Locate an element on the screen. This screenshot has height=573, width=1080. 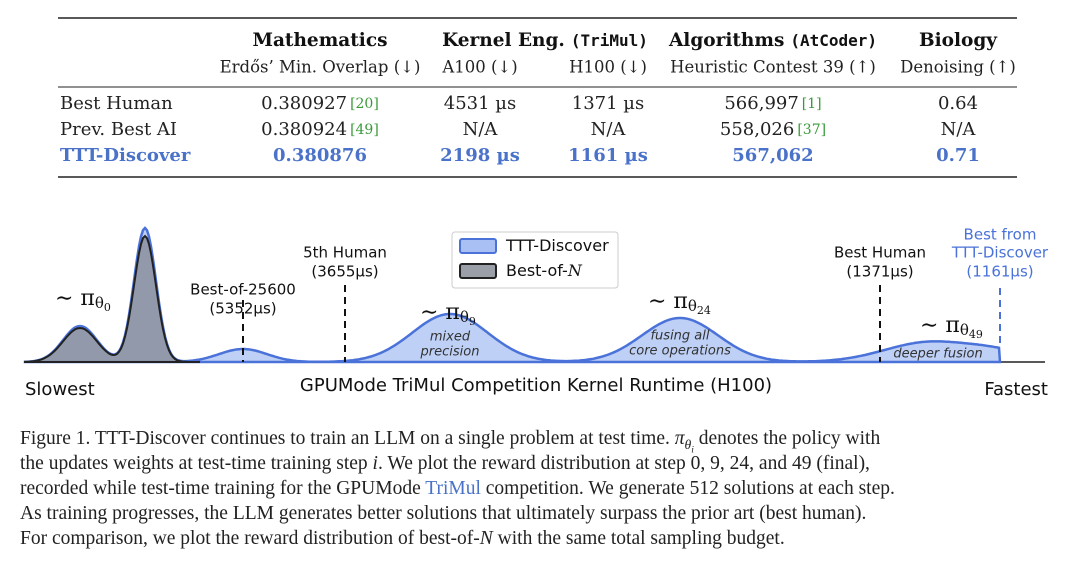
caption-var: N is located at coordinates (486, 538).